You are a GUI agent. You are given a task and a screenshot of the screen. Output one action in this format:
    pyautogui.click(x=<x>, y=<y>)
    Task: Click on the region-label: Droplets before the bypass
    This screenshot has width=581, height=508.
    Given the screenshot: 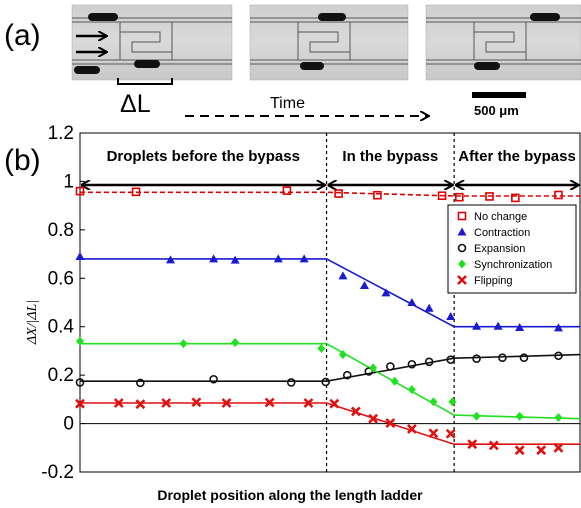 What is the action you would take?
    pyautogui.click(x=203, y=156)
    